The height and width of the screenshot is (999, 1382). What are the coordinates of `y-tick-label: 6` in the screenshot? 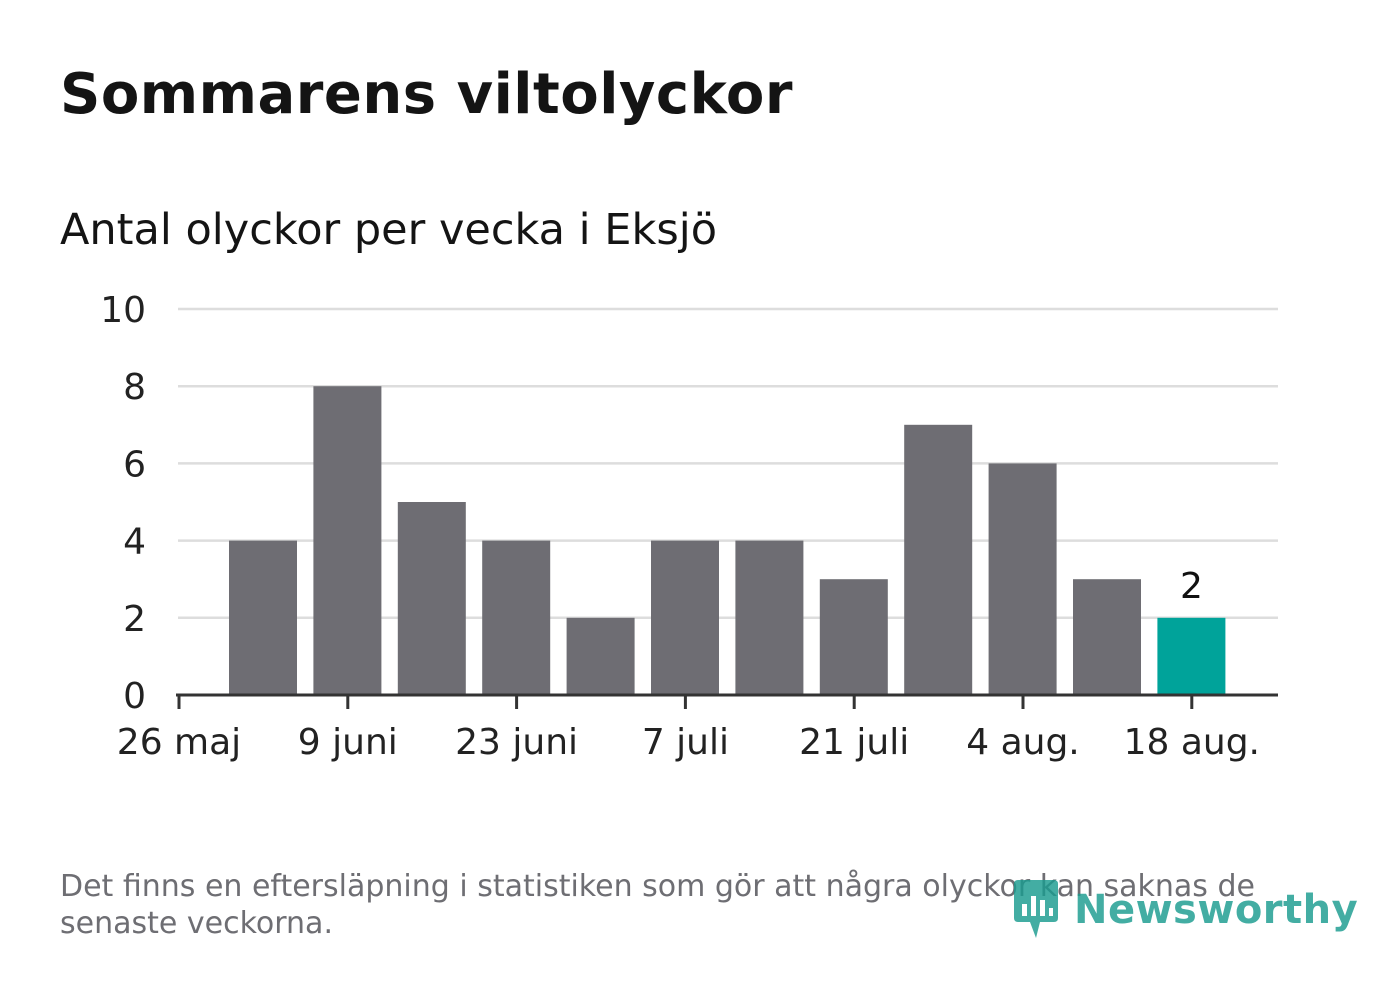 It's located at (134, 464).